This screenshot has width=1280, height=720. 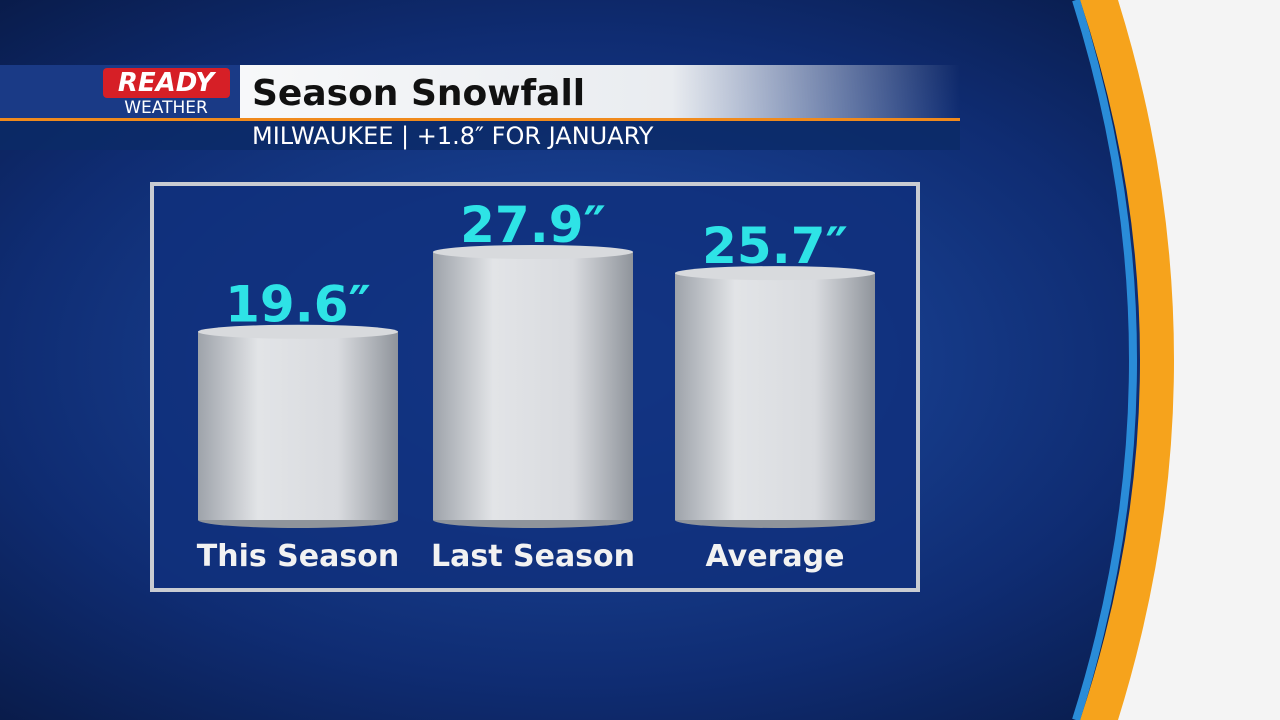 What do you see at coordinates (480, 119) in the screenshot?
I see `header-rule` at bounding box center [480, 119].